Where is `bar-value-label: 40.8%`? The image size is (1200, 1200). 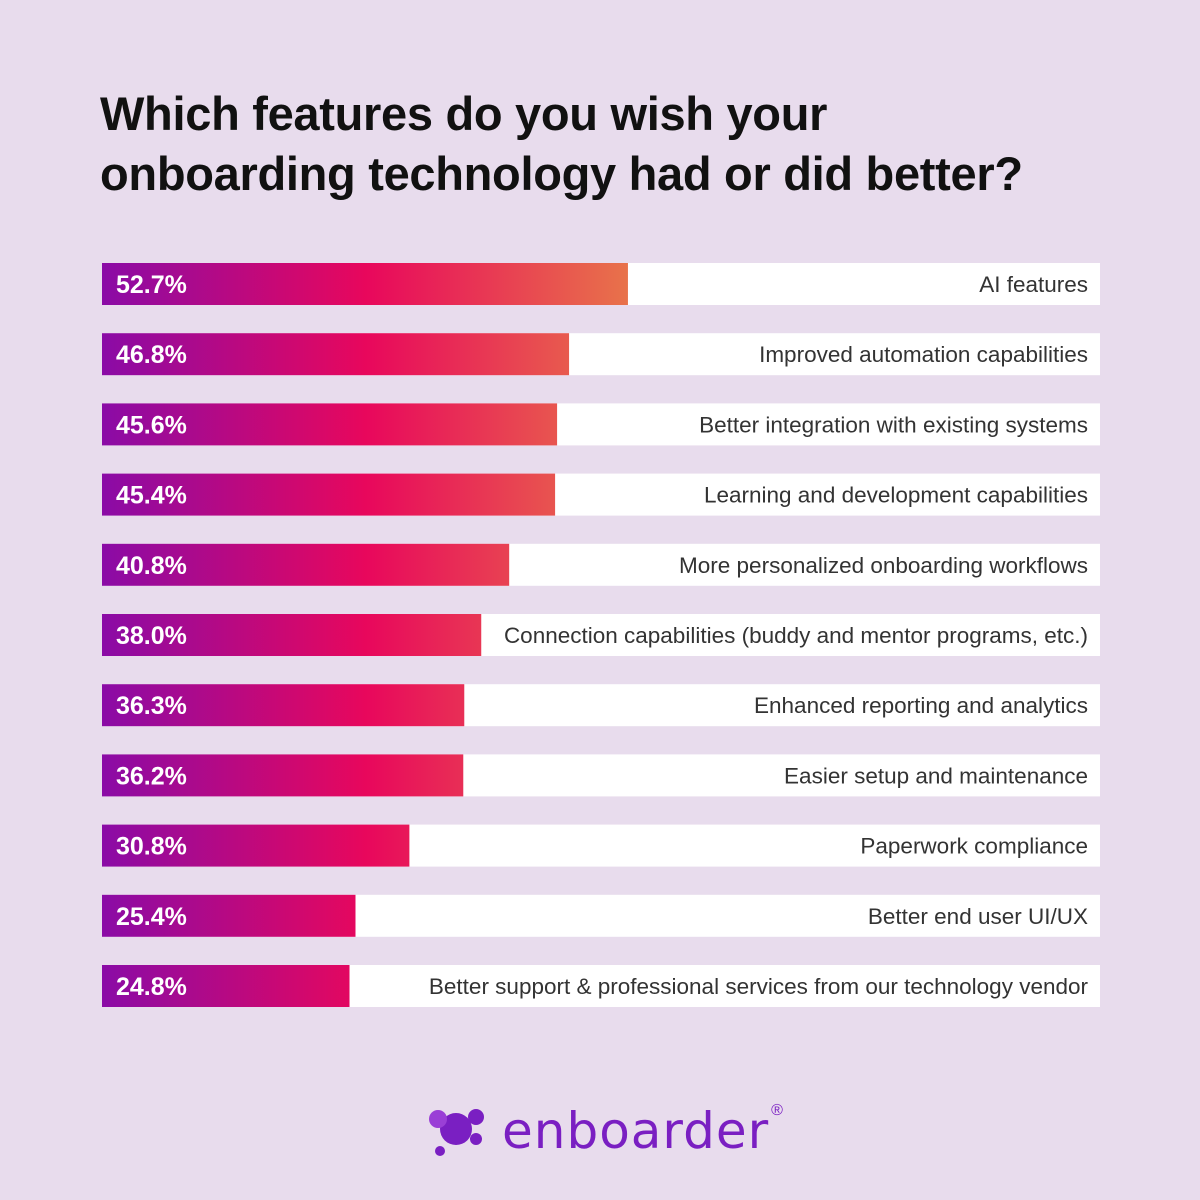
bar-value-label: 40.8% is located at coordinates (151, 566).